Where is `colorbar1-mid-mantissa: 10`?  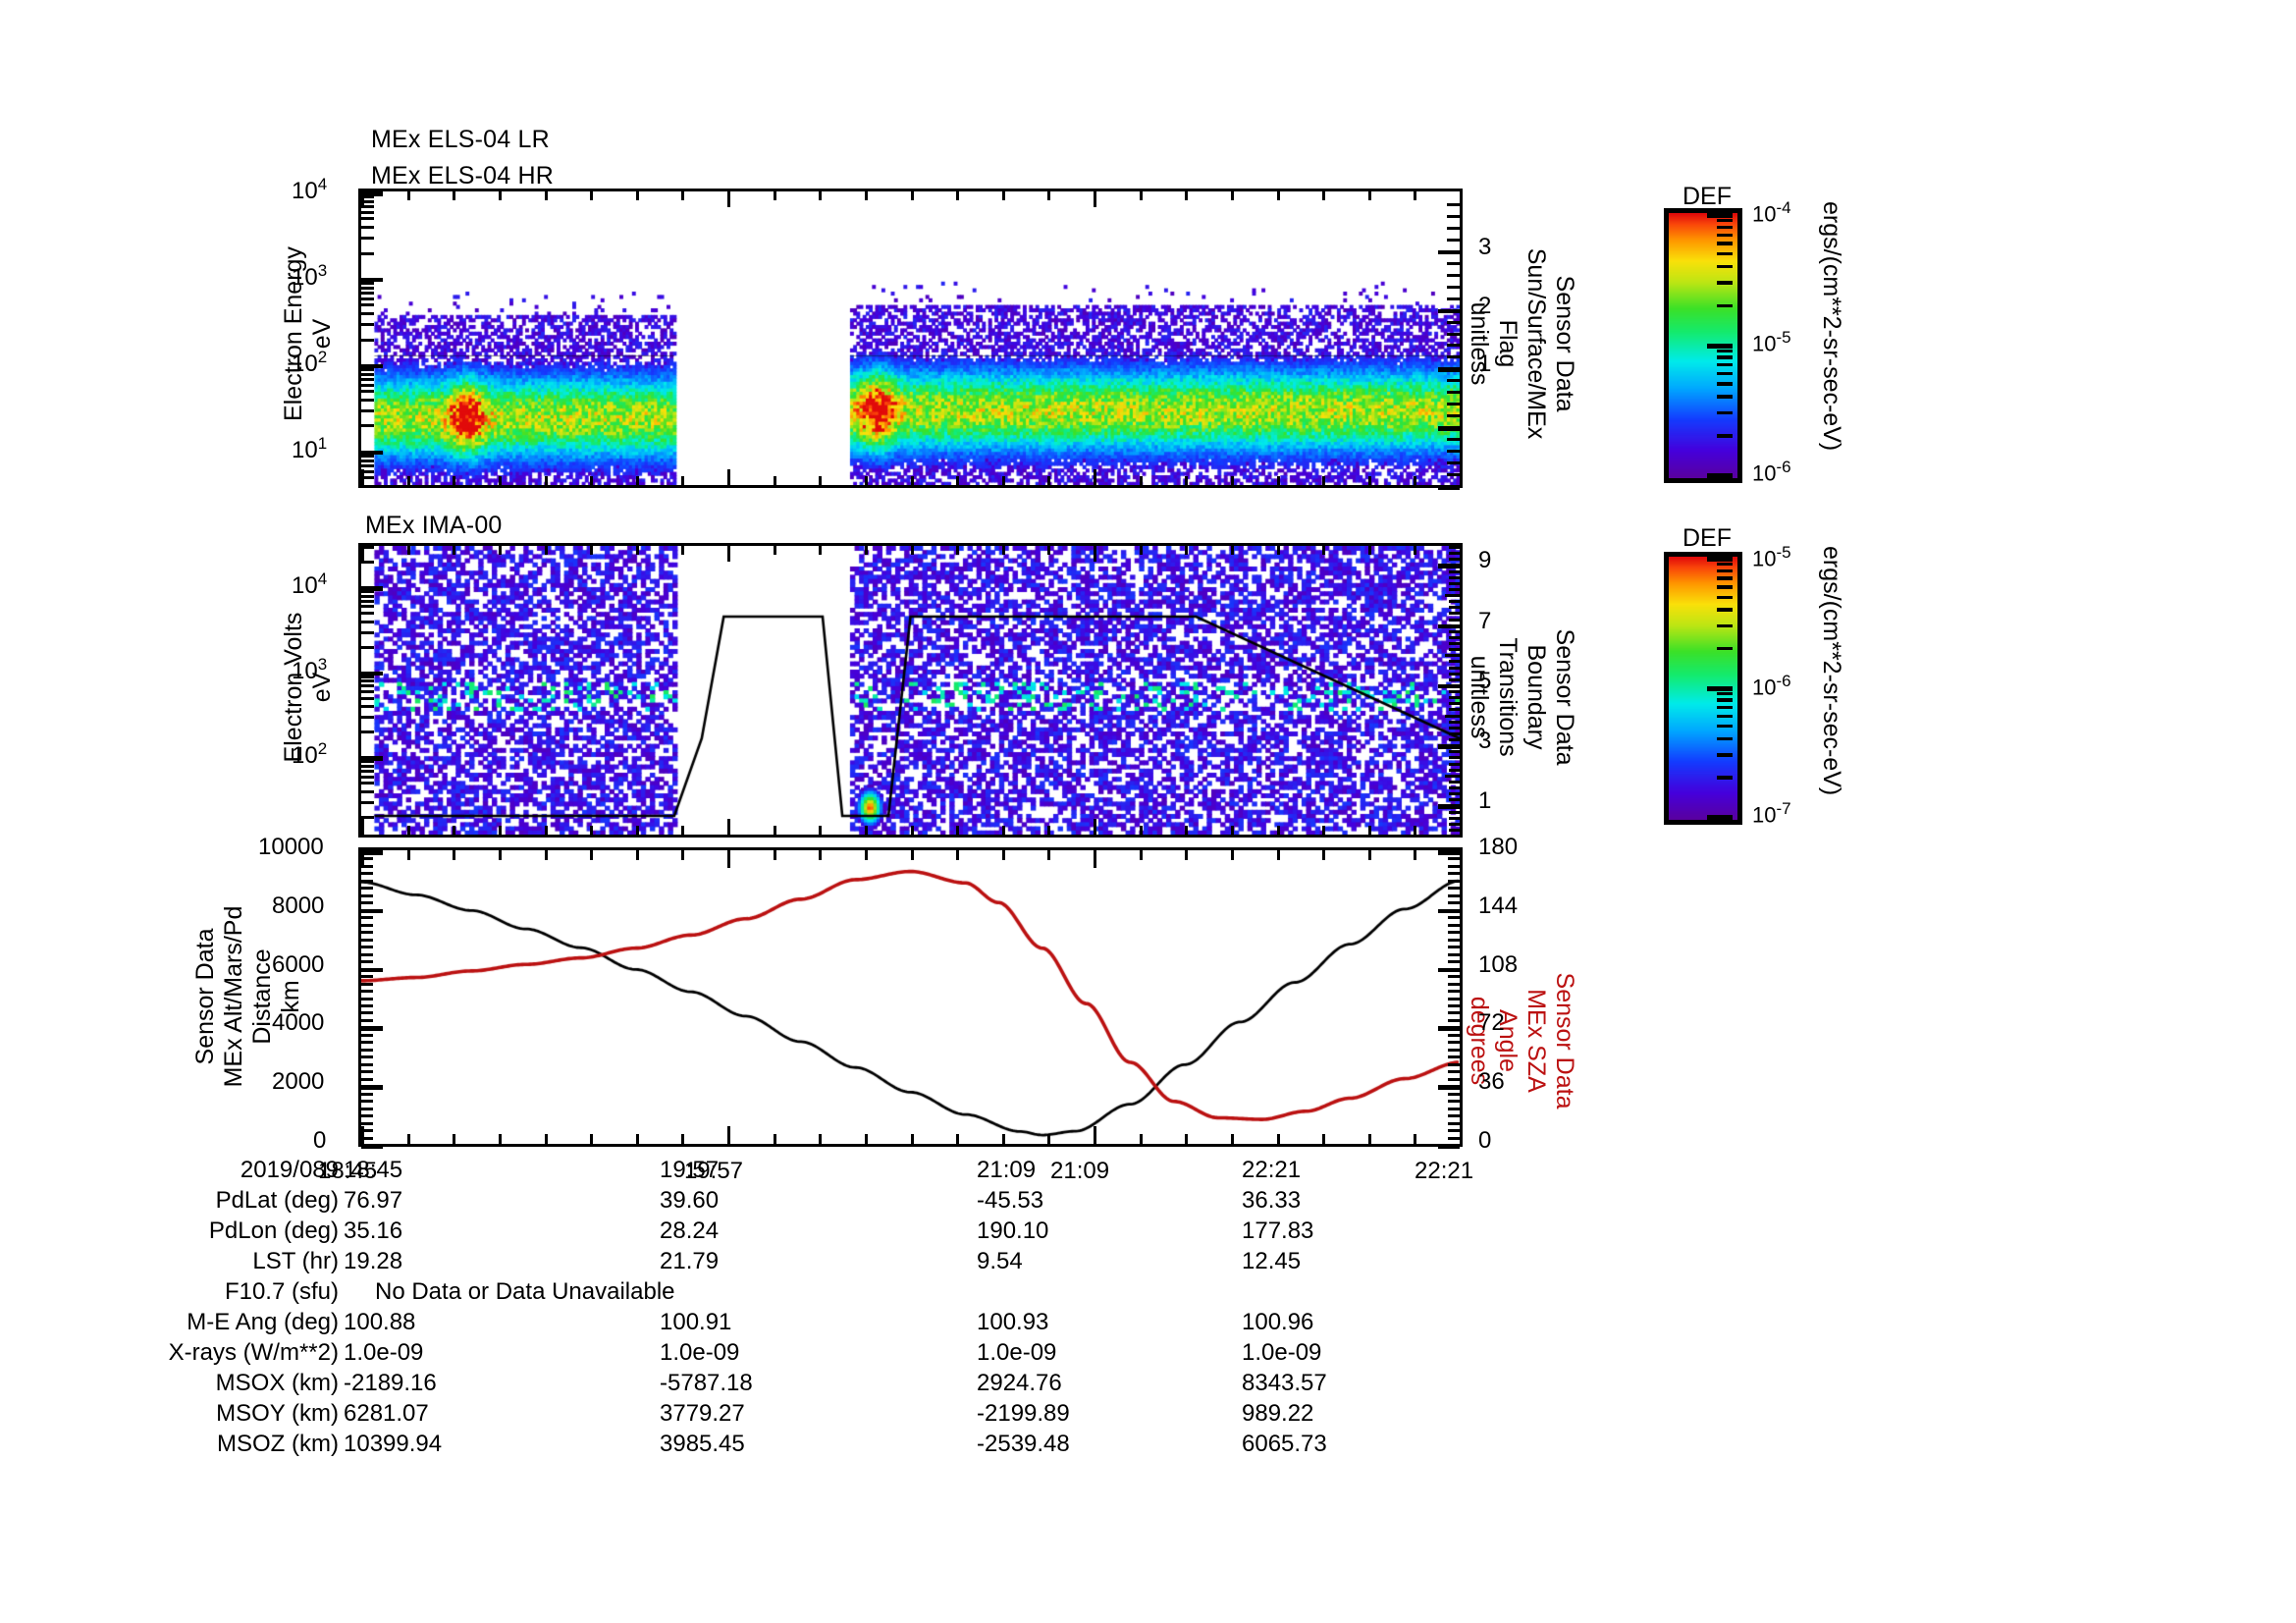
colorbar1-mid-mantissa: 10 is located at coordinates (1764, 343).